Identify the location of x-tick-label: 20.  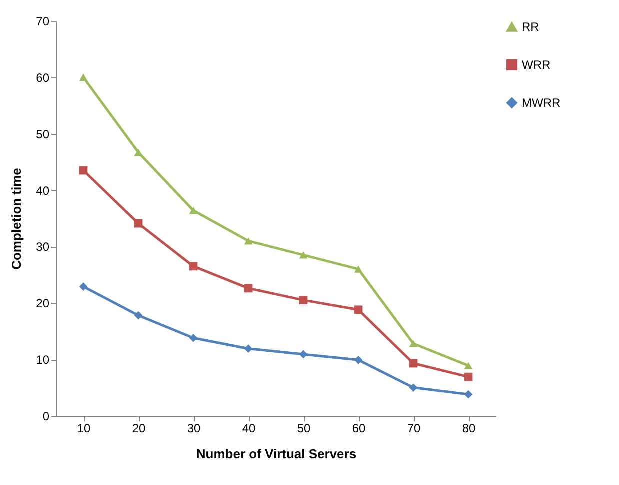
(139, 429).